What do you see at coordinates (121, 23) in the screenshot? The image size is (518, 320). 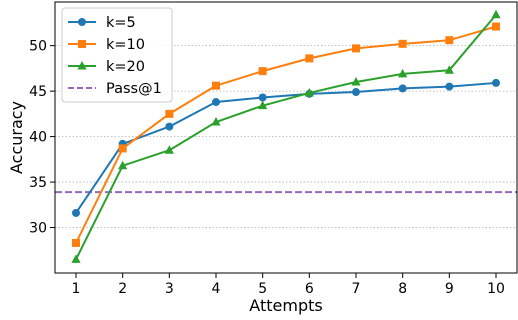 I see `legend-label-k-5: k=5` at bounding box center [121, 23].